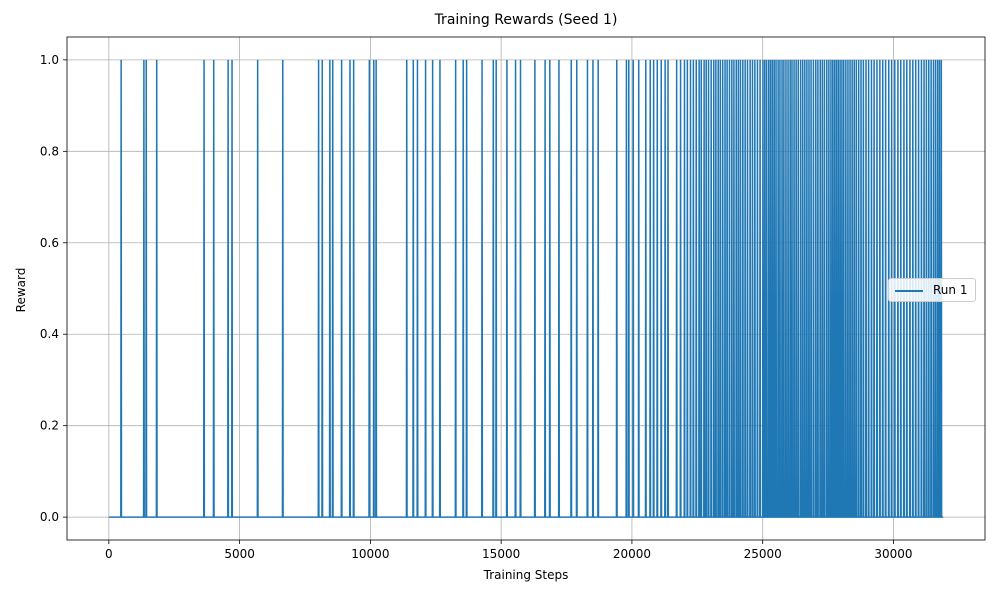 The width and height of the screenshot is (1000, 600). What do you see at coordinates (109, 554) in the screenshot?
I see `x-tick-label: 0` at bounding box center [109, 554].